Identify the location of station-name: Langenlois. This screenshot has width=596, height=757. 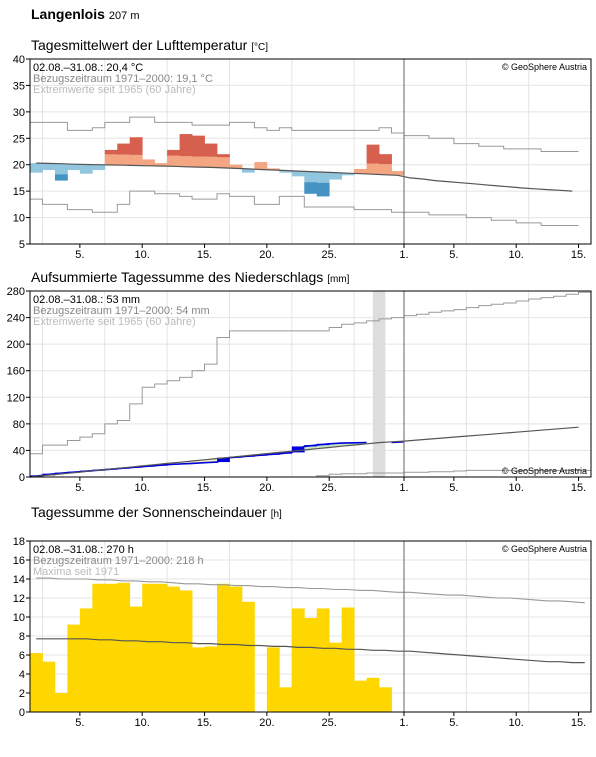
(68, 14).